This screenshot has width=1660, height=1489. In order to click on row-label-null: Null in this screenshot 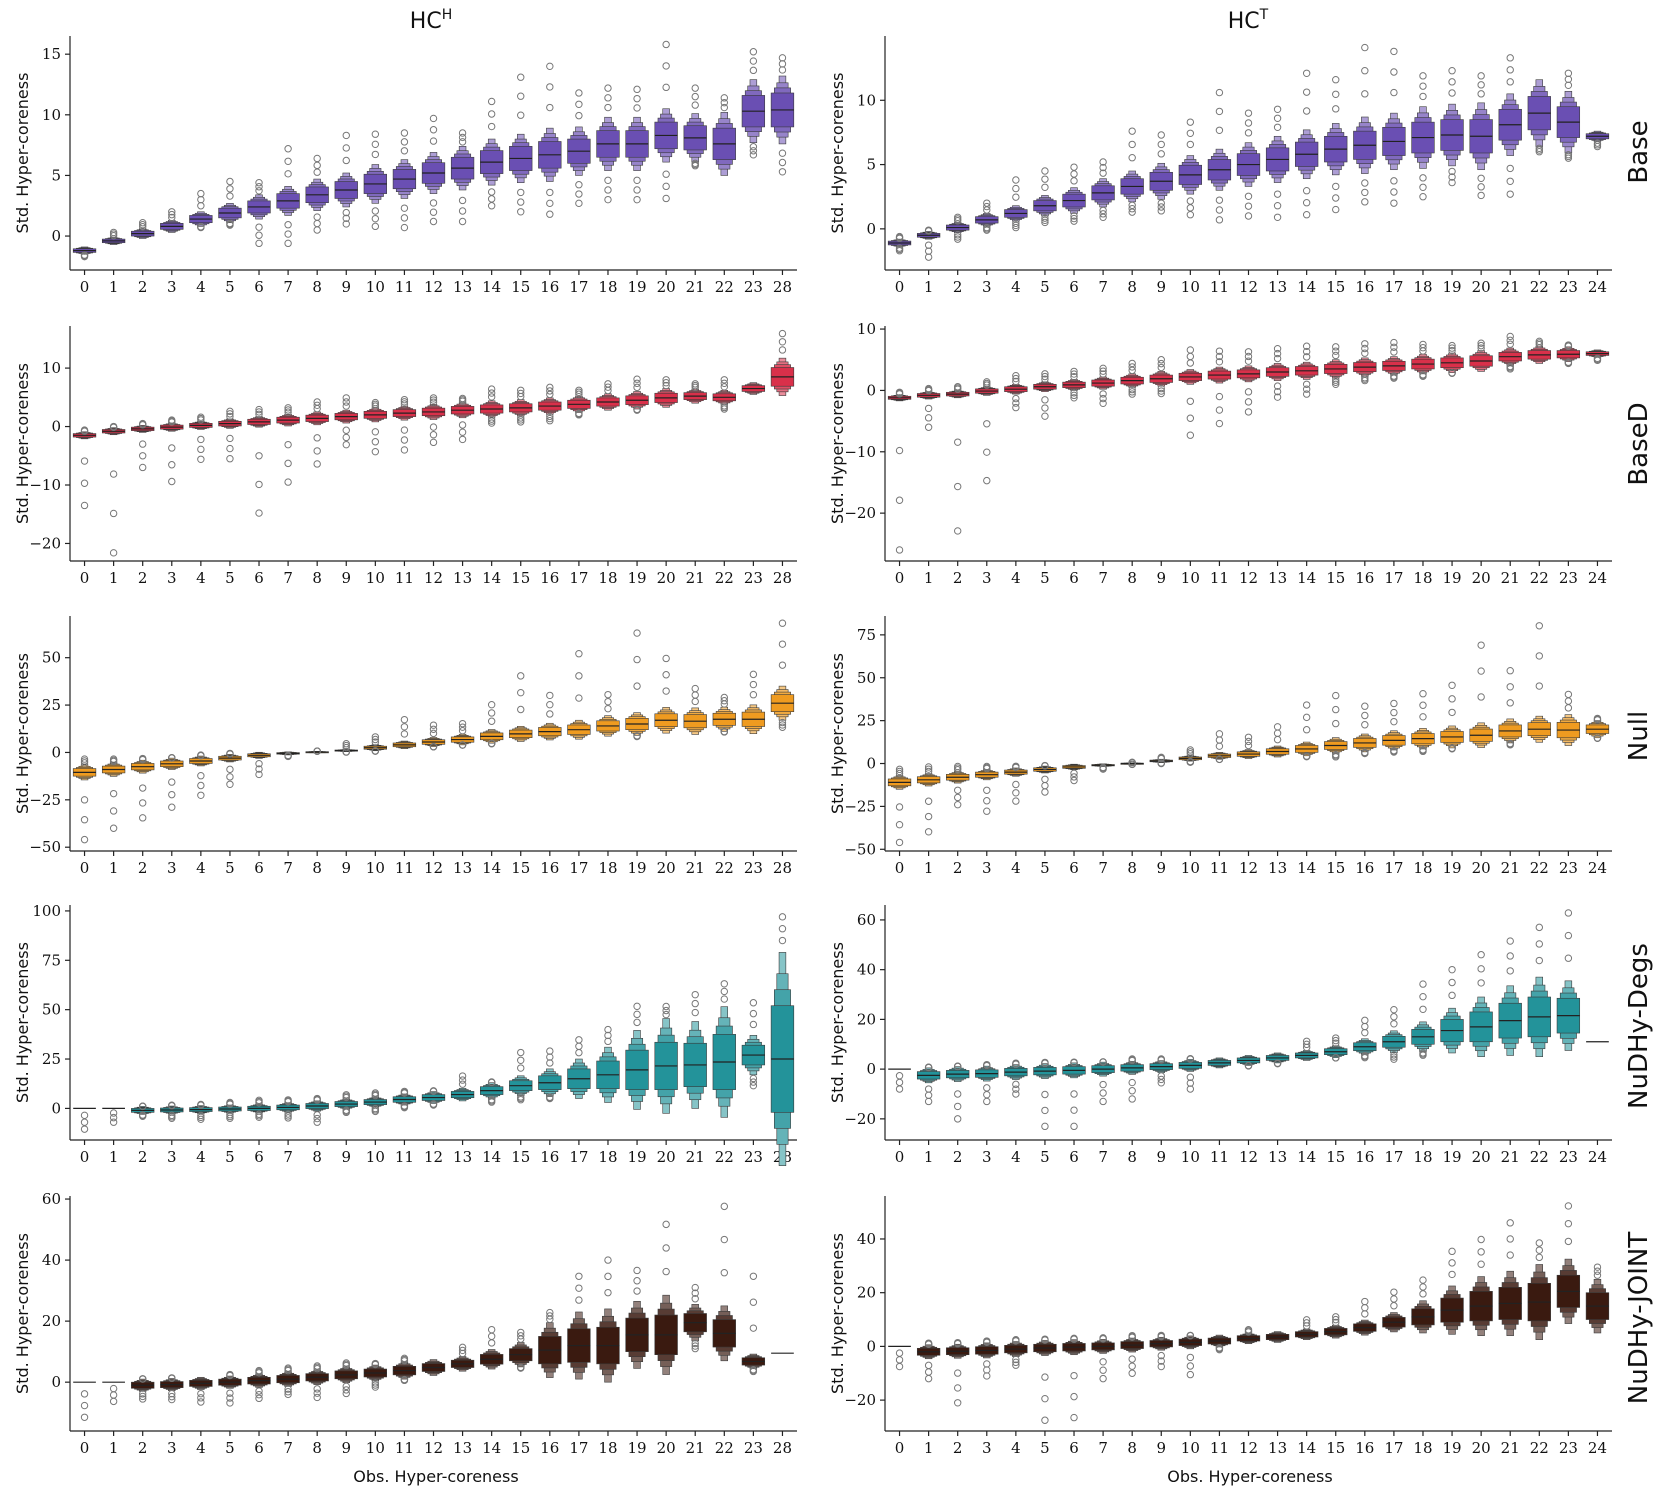, I will do `click(1639, 736)`.